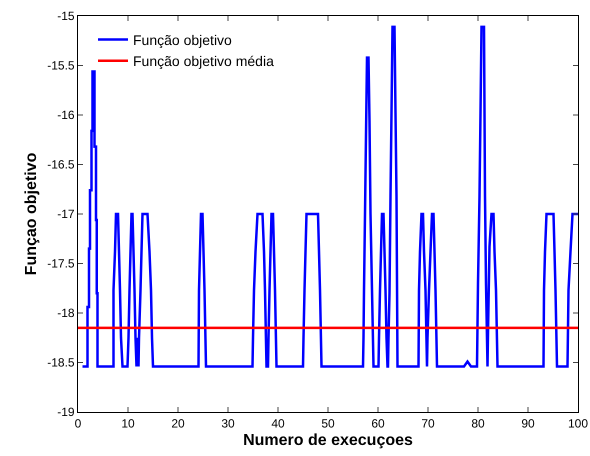  I want to click on x-tick-label: 10, so click(128, 423).